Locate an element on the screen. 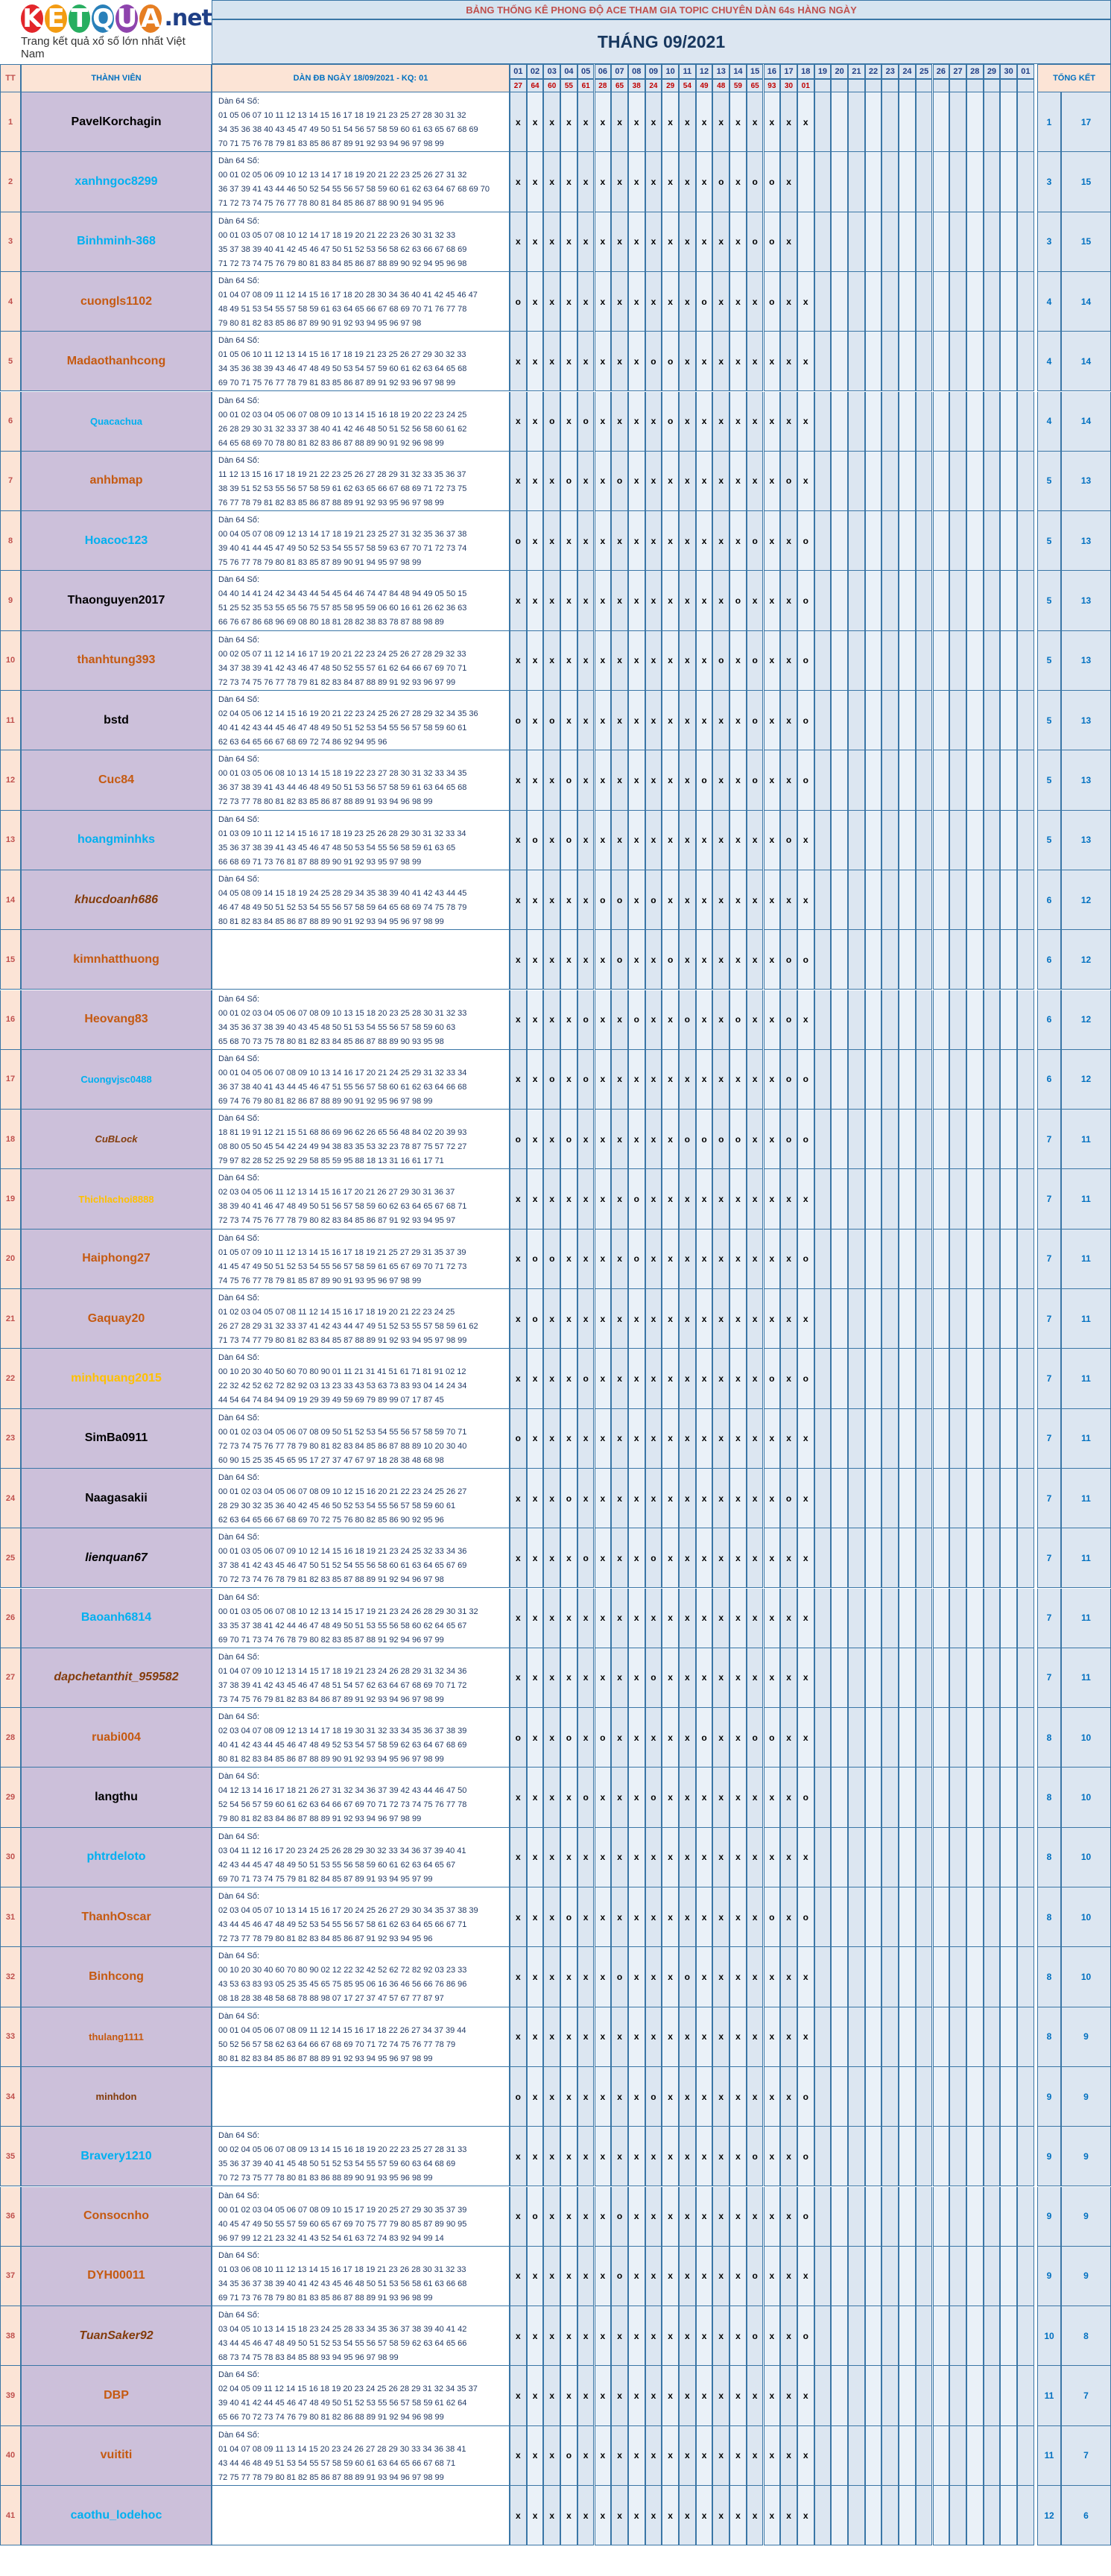 The image size is (1111, 2576). member-name: thanhtung393 is located at coordinates (116, 660).